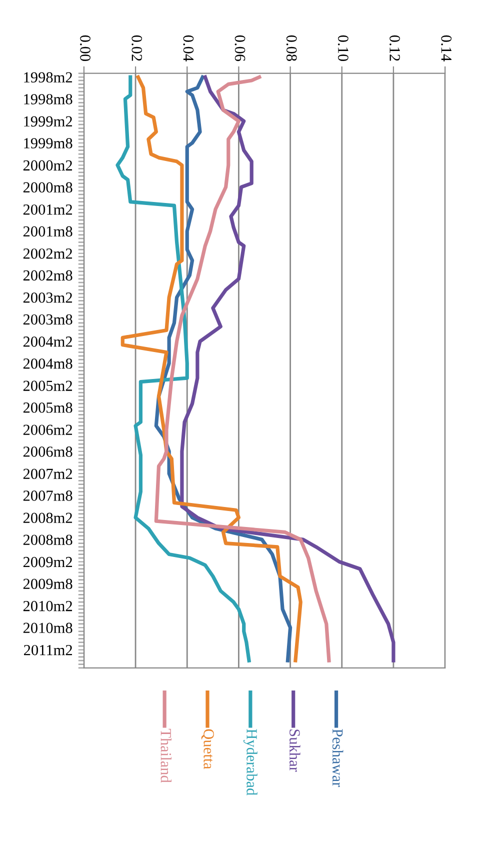 The height and width of the screenshot is (853, 477). What do you see at coordinates (48, 121) in the screenshot?
I see `y-tick-label: 1999m2` at bounding box center [48, 121].